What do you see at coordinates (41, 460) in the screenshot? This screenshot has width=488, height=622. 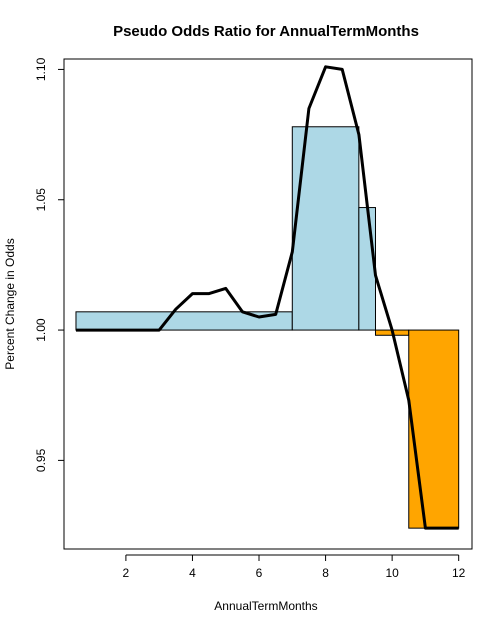 I see `y-tick-label-0: 0.95` at bounding box center [41, 460].